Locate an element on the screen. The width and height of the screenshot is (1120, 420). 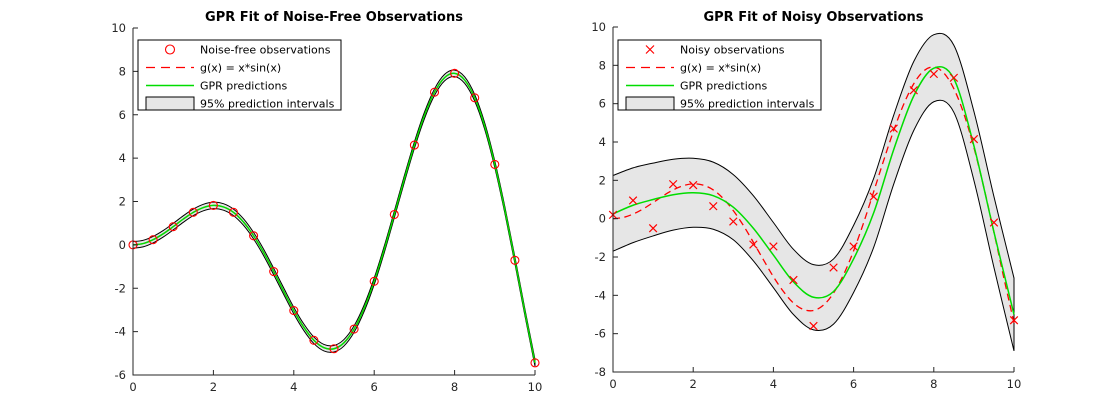
legend-entry-label: Noise-free observations is located at coordinates (265, 50).